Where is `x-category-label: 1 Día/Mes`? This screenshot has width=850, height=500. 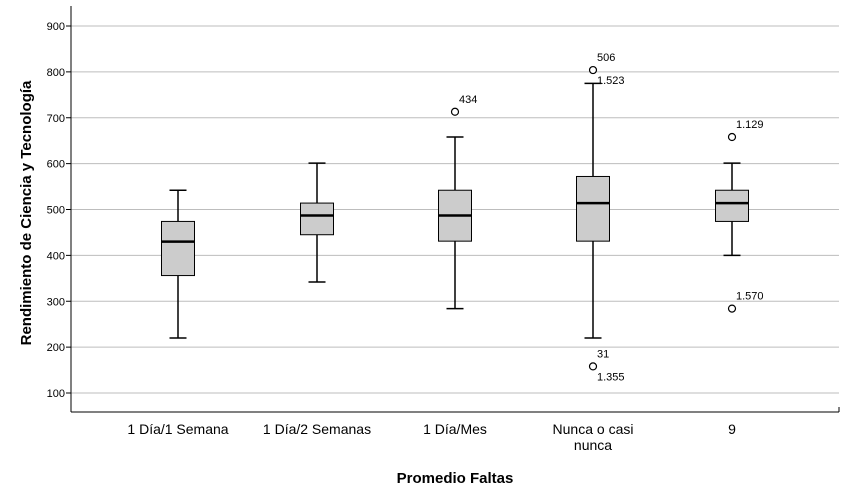 x-category-label: 1 Día/Mes is located at coordinates (455, 429).